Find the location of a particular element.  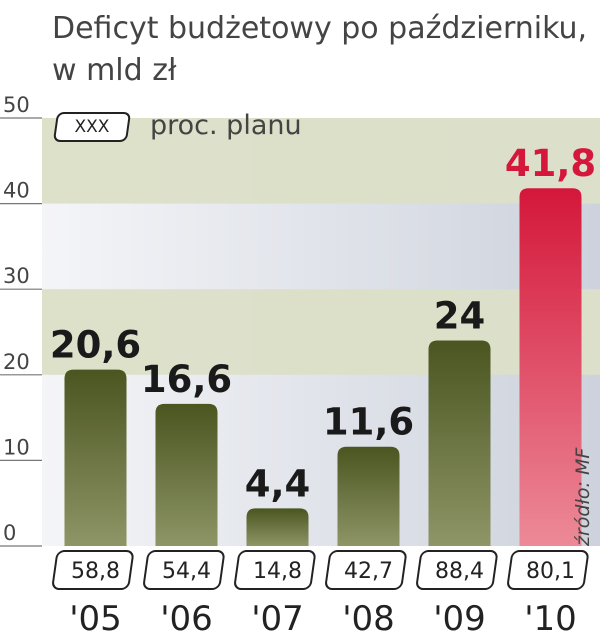

y-tick-label: 0 is located at coordinates (9, 533).